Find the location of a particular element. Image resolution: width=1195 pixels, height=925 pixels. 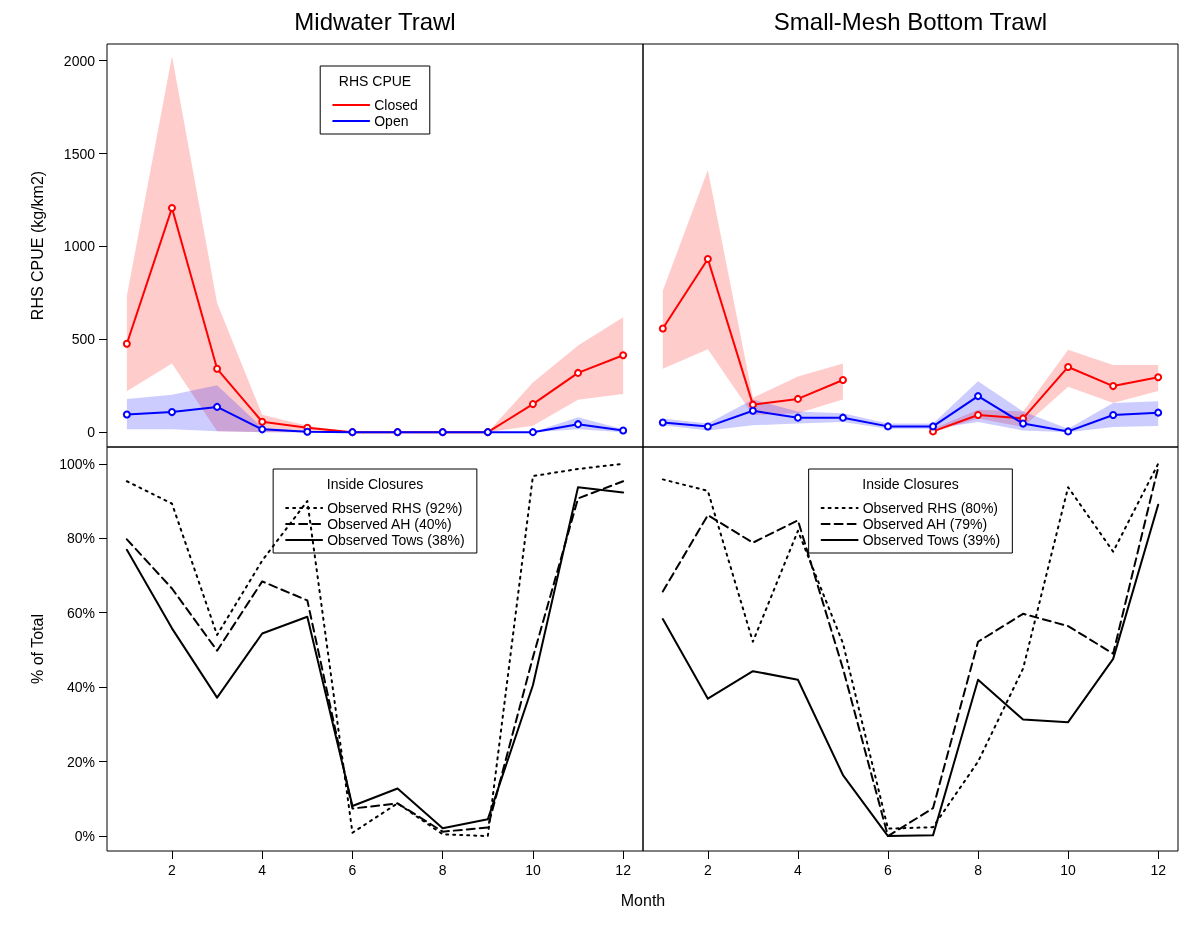

chart-title: Small-Mesh Bottom Trawl is located at coordinates (910, 21).